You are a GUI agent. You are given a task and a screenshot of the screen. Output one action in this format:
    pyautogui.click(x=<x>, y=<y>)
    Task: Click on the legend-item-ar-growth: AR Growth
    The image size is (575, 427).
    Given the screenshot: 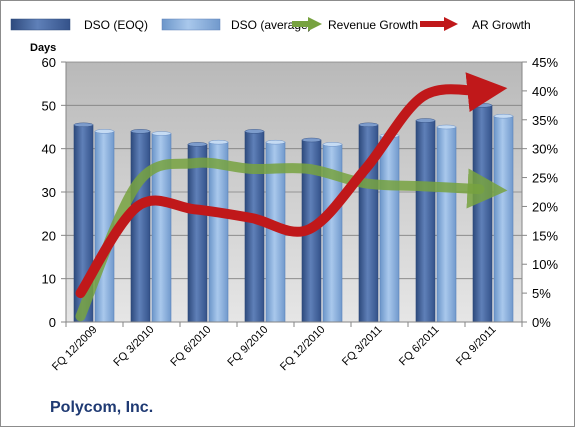 What is the action you would take?
    pyautogui.click(x=475, y=24)
    